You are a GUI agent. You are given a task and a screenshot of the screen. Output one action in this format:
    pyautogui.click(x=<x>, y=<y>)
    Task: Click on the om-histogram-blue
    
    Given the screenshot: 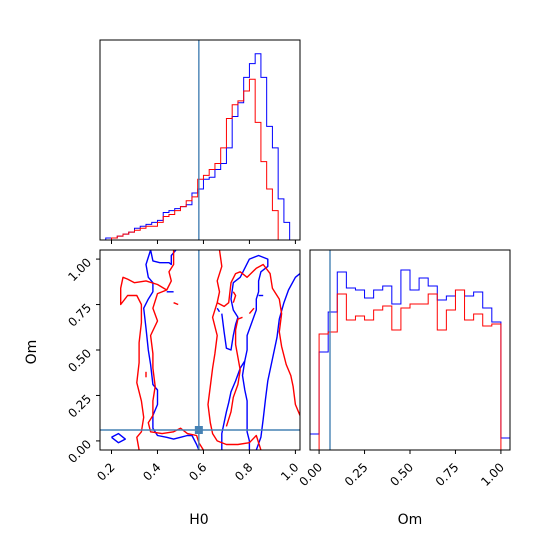 What is the action you would take?
    pyautogui.click(x=410, y=359)
    